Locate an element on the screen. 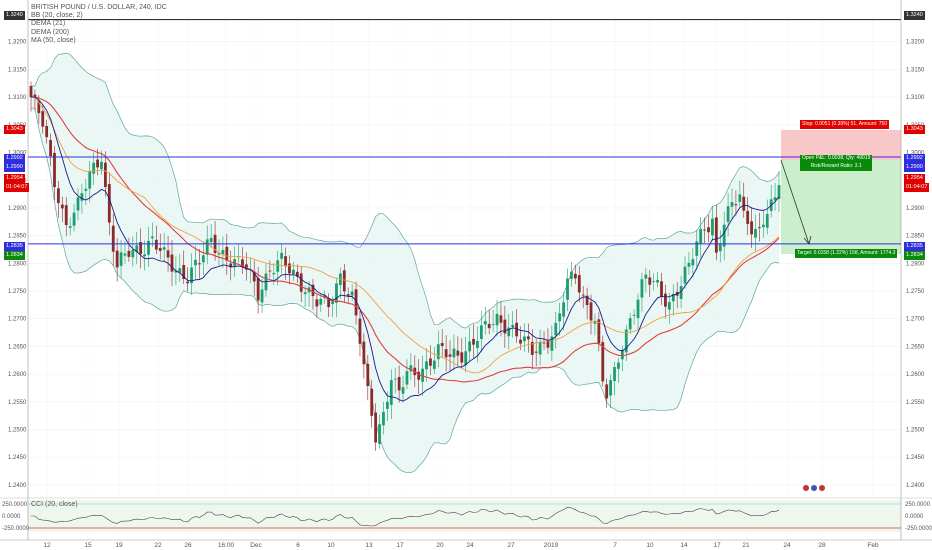 The width and height of the screenshot is (932, 550). position-tool is located at coordinates (841, 192).